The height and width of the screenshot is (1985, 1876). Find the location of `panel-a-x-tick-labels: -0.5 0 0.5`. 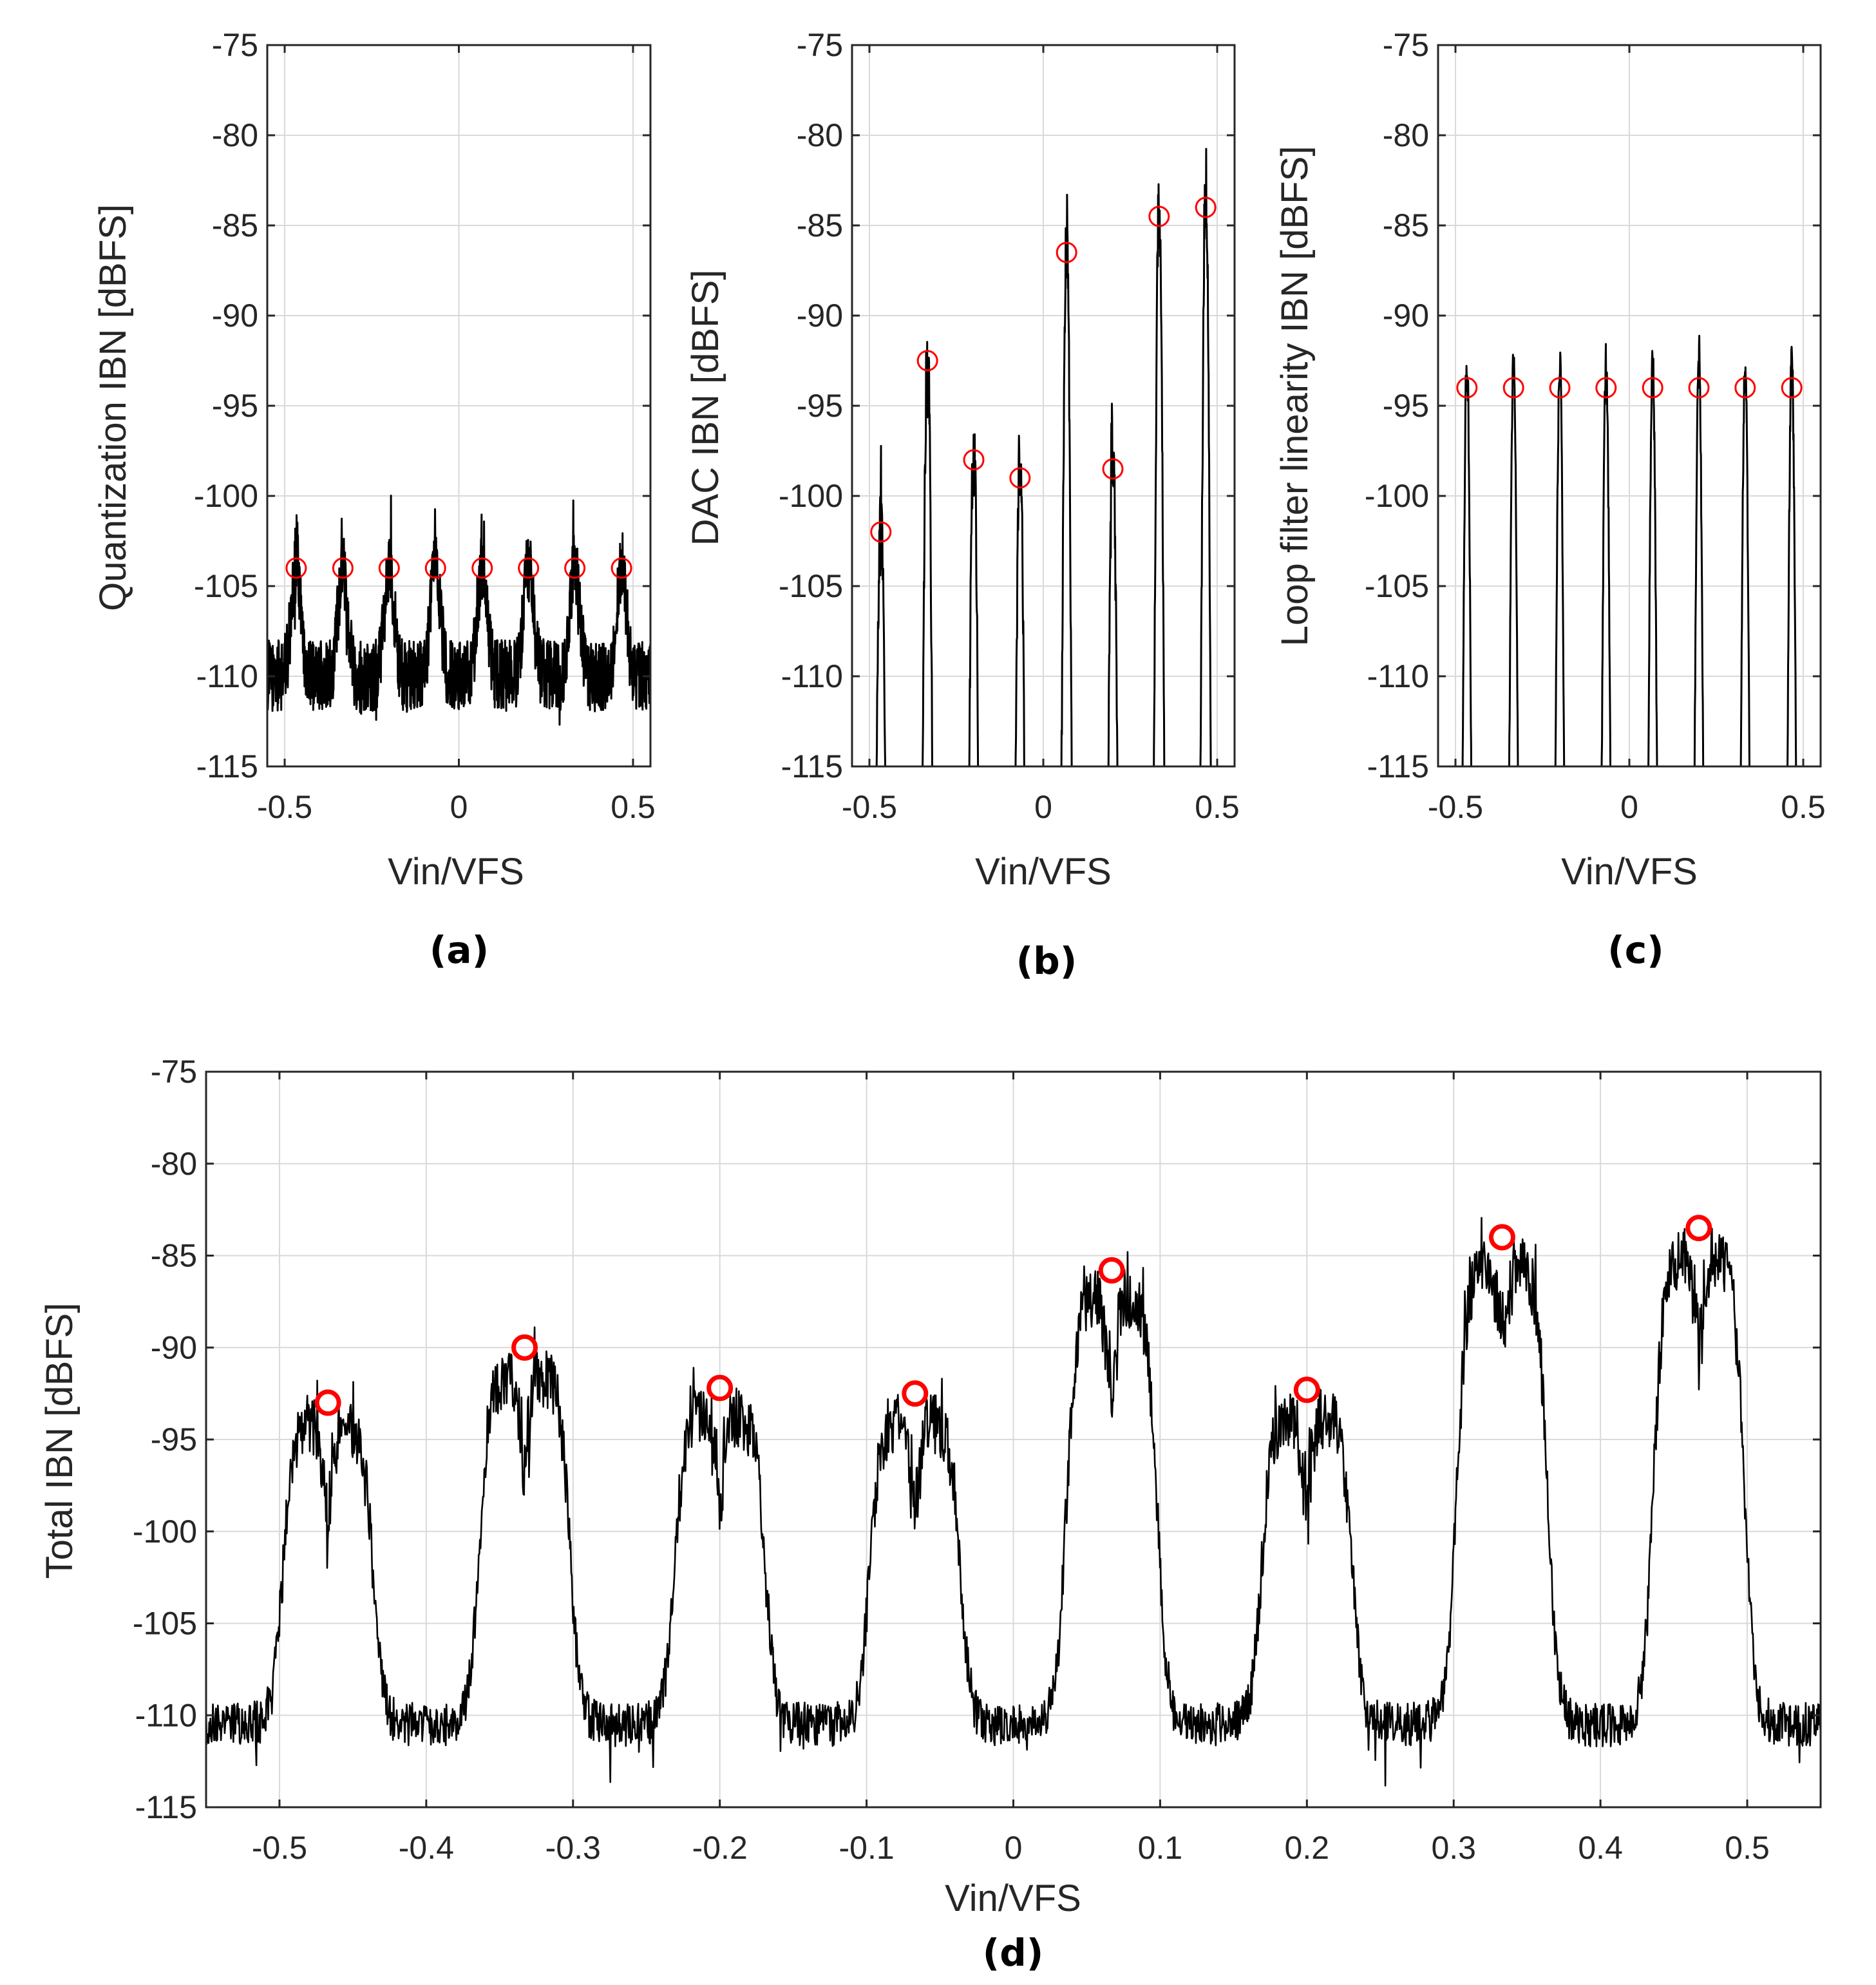

panel-a-x-tick-labels: -0.5 0 0.5 is located at coordinates (456, 807).